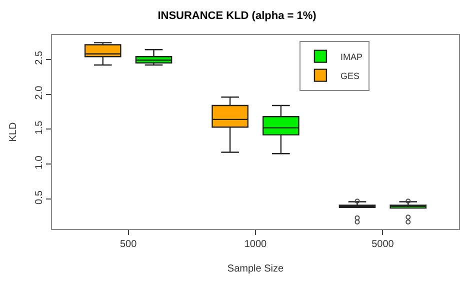 The image size is (474, 284). Describe the element at coordinates (39, 57) in the screenshot. I see `y-tick-label: 2.5` at that location.